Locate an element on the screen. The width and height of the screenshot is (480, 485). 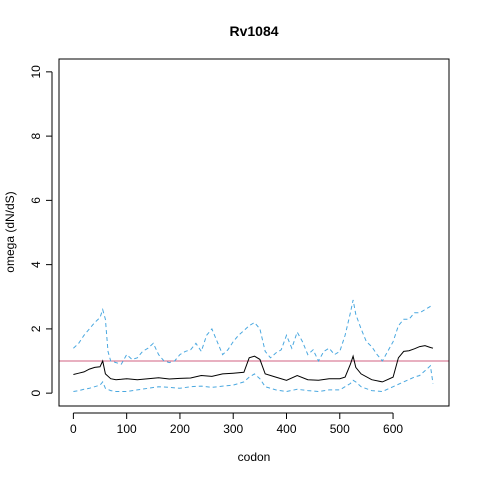
omega-line is located at coordinates (253, 364).